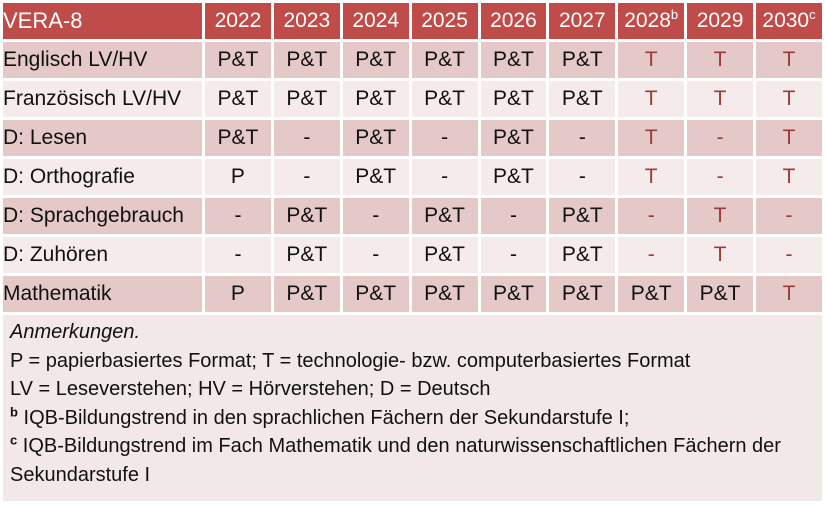  I want to click on row-label: Französisch LV/HV, so click(102, 99).